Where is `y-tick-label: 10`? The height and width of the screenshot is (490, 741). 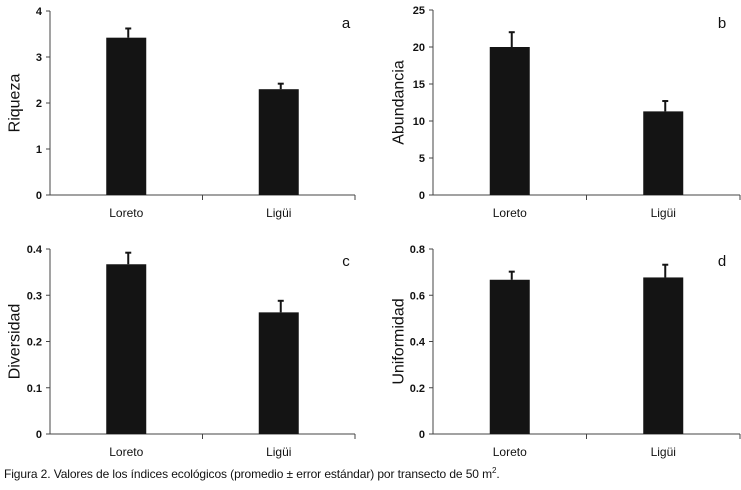
y-tick-label: 10 is located at coordinates (419, 122).